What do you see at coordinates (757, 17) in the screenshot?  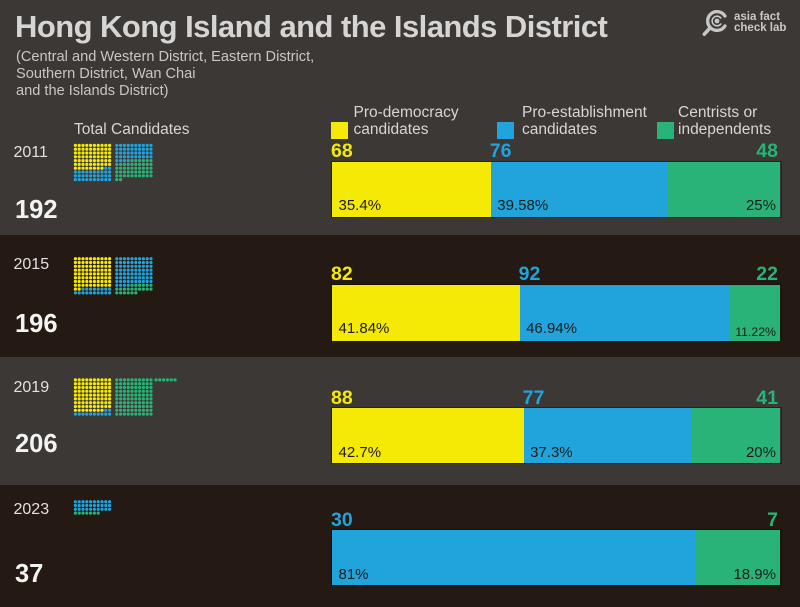 I see `svg-text: asia fact` at bounding box center [757, 17].